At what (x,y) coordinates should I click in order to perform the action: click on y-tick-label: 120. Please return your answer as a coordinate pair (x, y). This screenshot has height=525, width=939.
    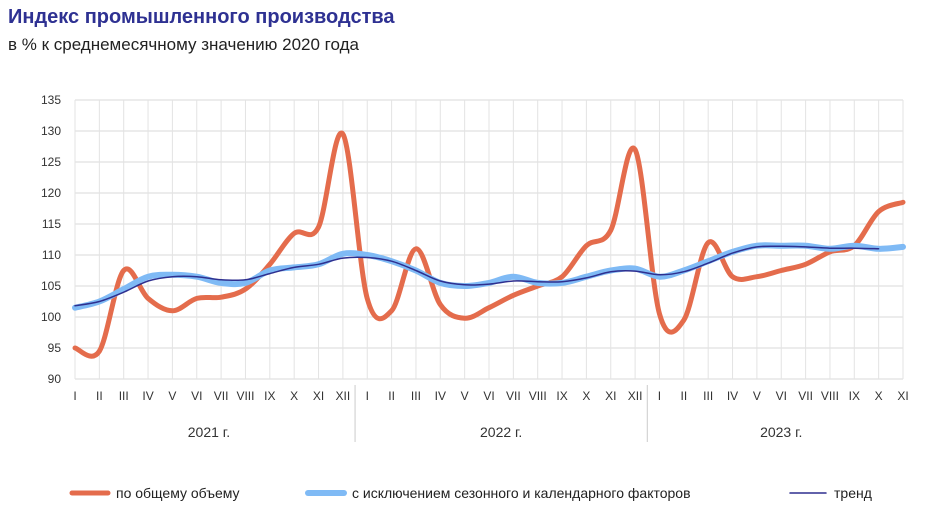
    Looking at the image, I should click on (51, 193).